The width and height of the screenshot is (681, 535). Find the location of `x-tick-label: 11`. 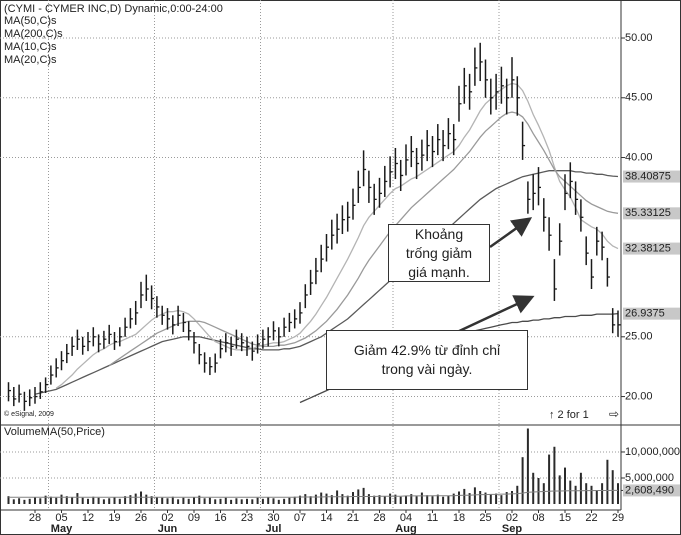

x-tick-label: 11 is located at coordinates (432, 518).